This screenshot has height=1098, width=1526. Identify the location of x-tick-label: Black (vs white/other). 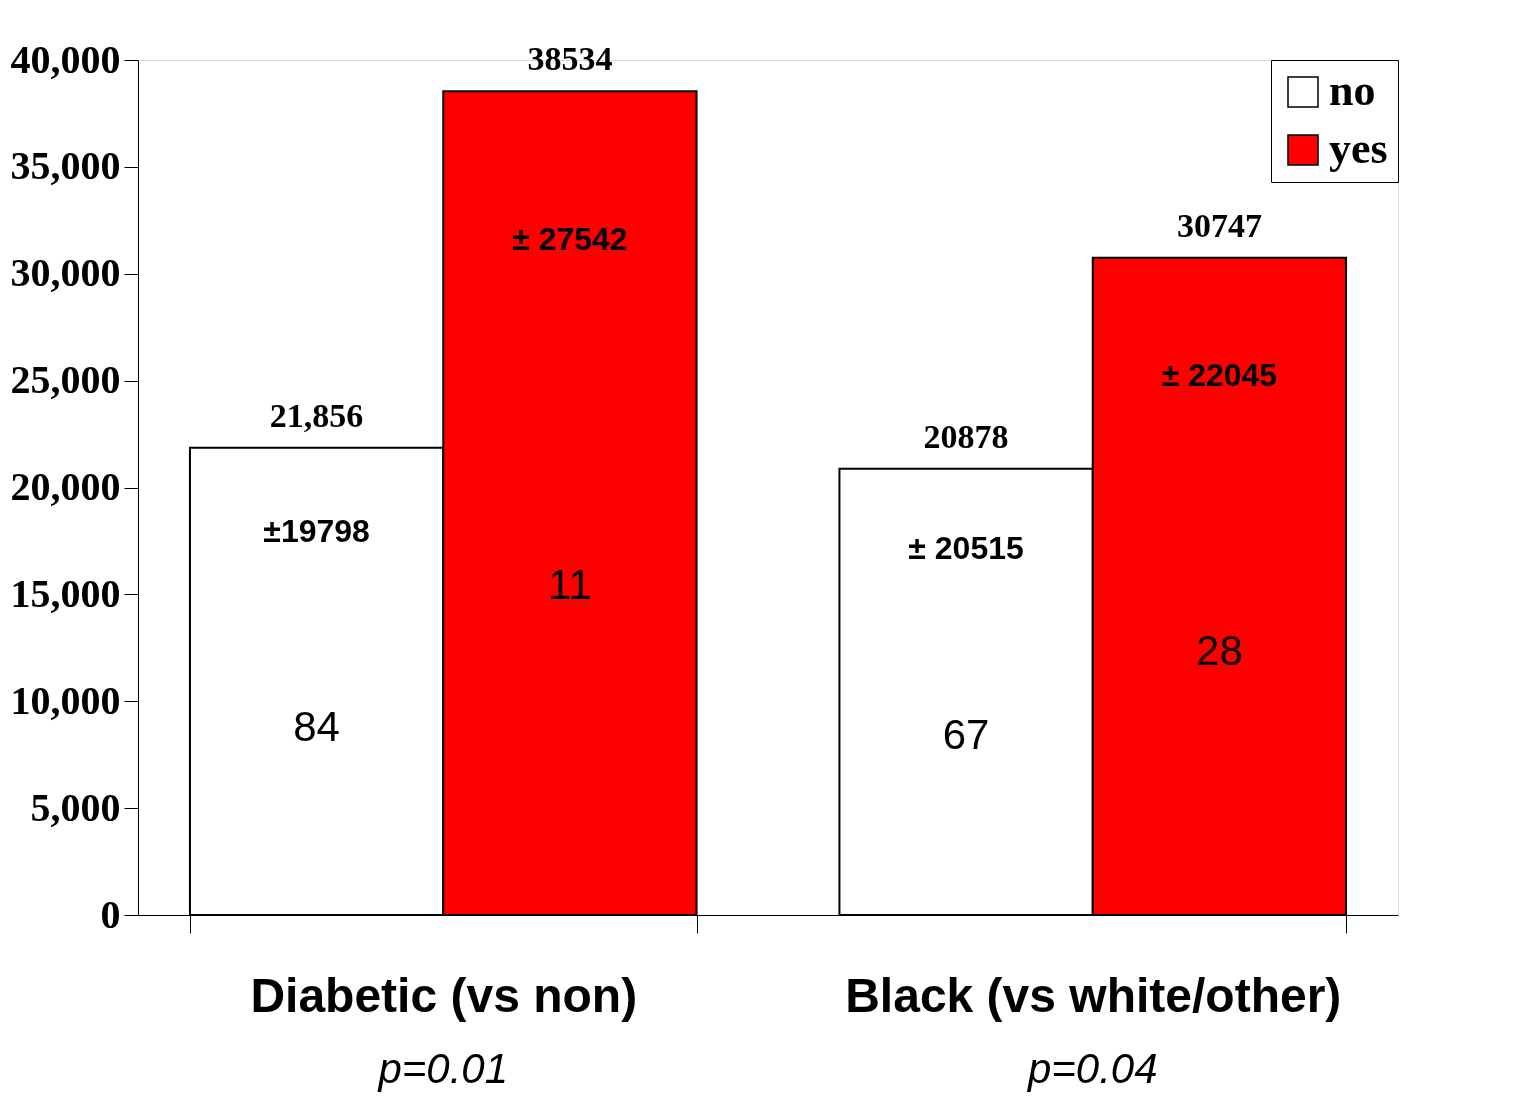
(1093, 995).